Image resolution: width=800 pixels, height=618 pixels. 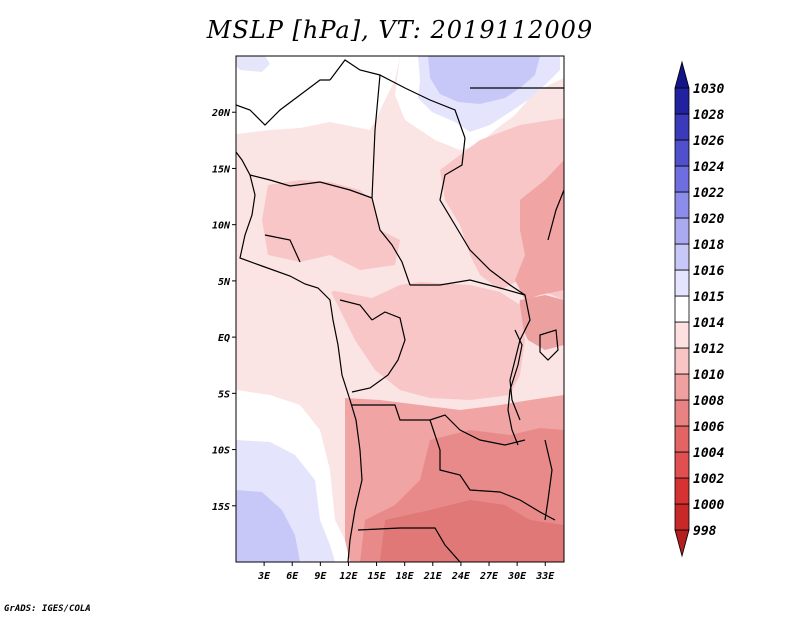 What do you see at coordinates (515, 387) in the screenshot?
I see `great-lakes` at bounding box center [515, 387].